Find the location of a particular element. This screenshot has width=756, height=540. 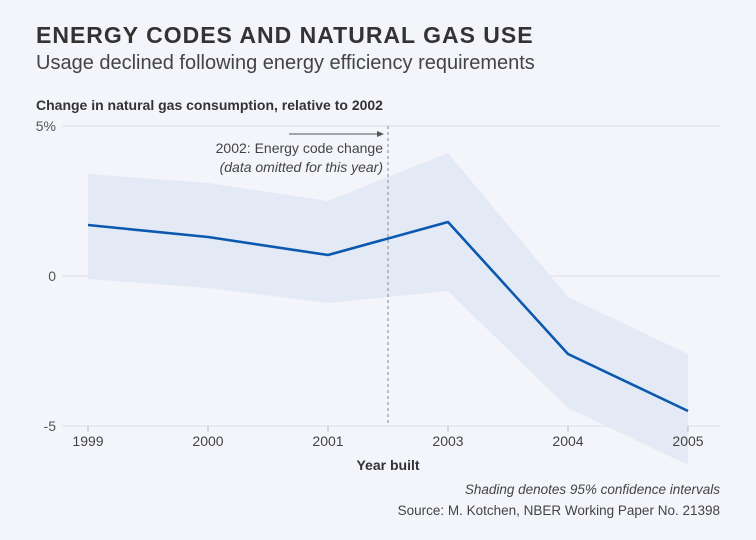

y-tick-label: -5 is located at coordinates (50, 426).